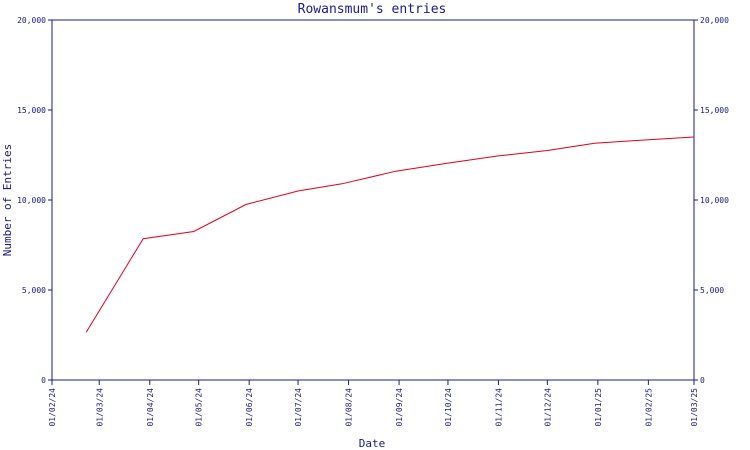  Describe the element at coordinates (448, 407) in the screenshot. I see `x-tick-label: 01/10/24` at that location.